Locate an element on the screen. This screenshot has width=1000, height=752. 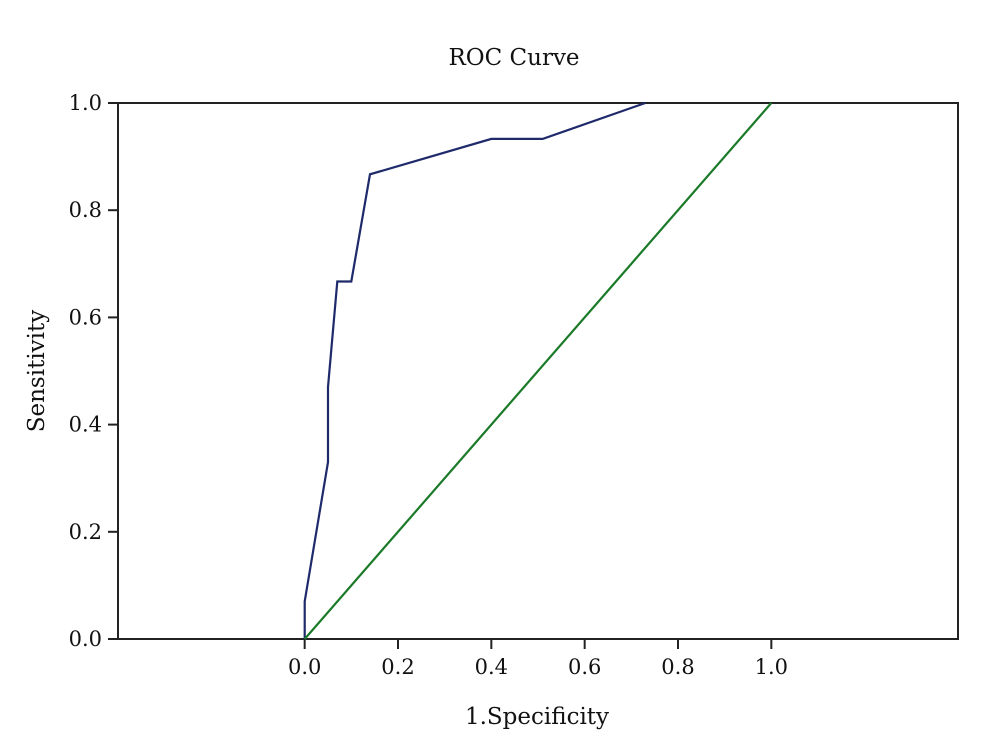
y-tick-label: 0.2 is located at coordinates (85, 532).